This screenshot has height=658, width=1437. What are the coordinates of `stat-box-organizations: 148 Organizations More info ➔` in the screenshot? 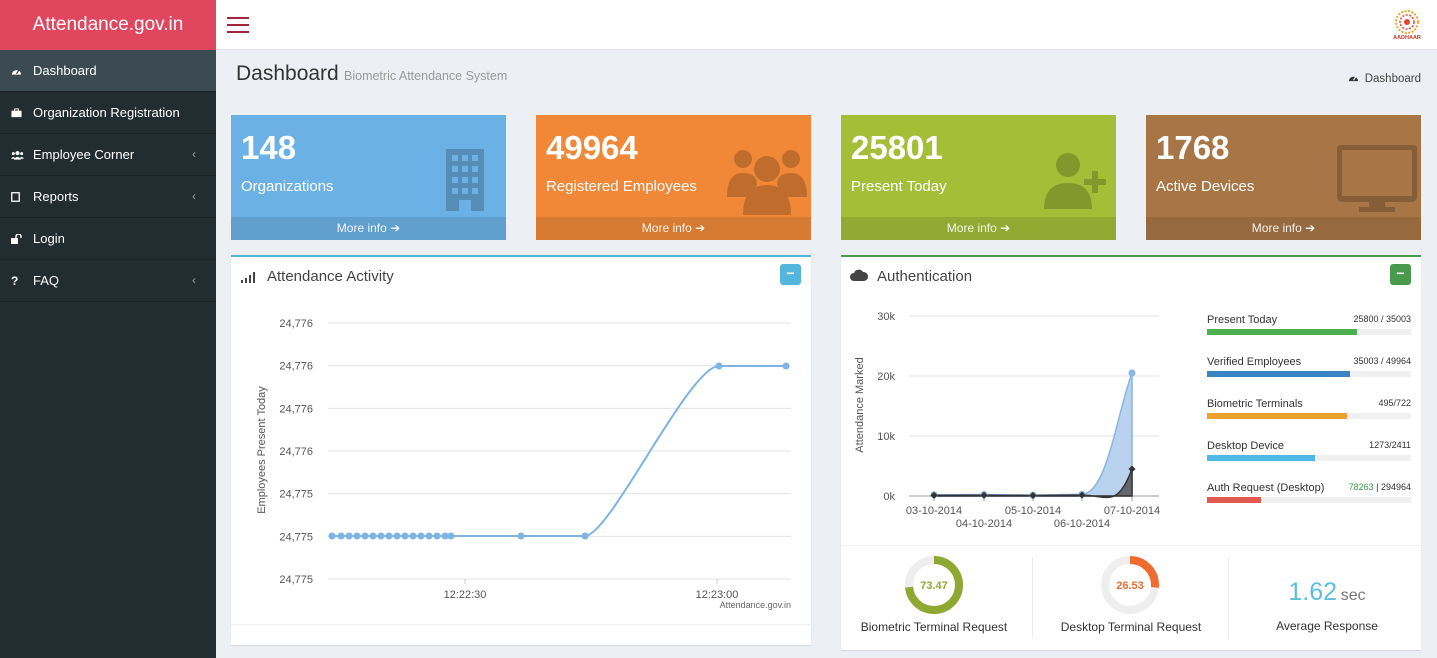 It's located at (368, 177).